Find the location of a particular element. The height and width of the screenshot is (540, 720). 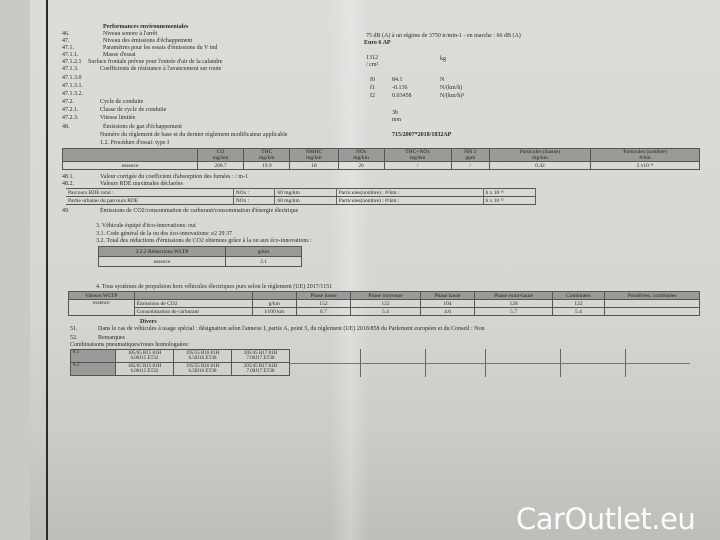

row-num: 47.2.1. is located at coordinates (70, 110).